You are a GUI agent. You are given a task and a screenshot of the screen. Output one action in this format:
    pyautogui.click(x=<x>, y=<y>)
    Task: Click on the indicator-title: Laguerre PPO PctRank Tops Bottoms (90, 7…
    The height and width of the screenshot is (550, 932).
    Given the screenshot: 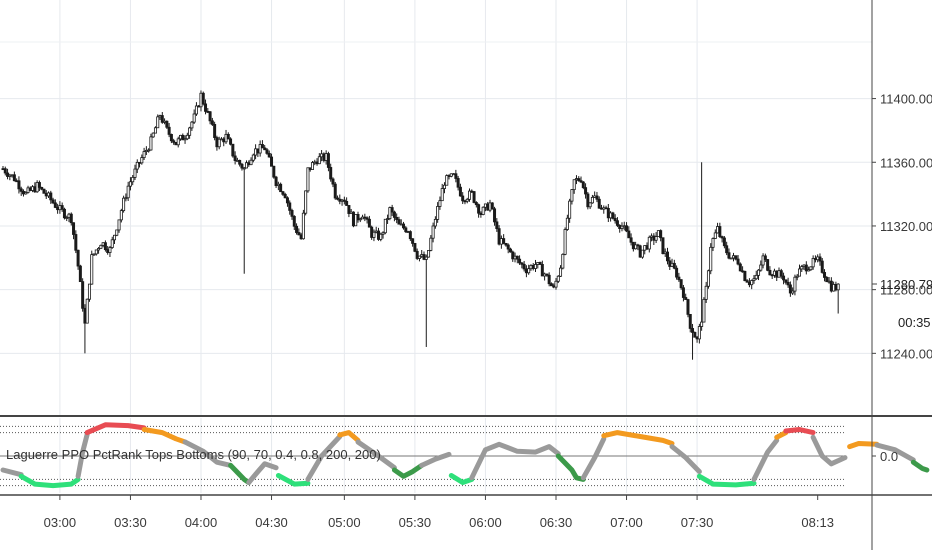 What is the action you would take?
    pyautogui.click(x=193, y=454)
    